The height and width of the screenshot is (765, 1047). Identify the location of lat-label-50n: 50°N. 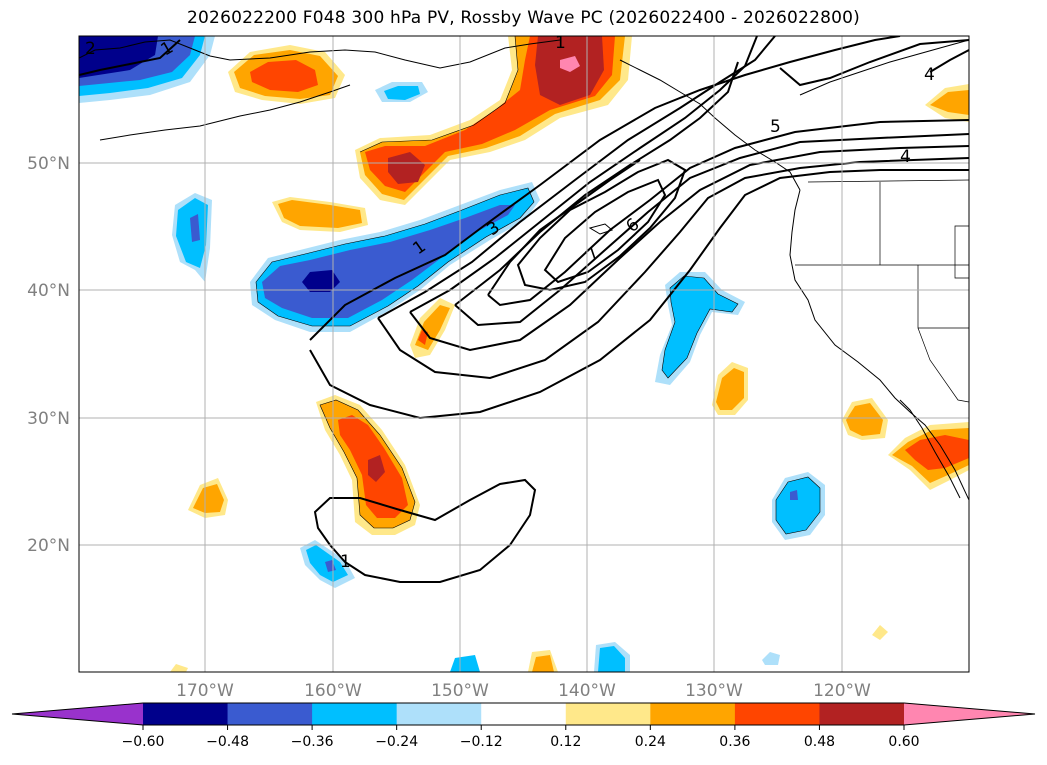
(48, 164).